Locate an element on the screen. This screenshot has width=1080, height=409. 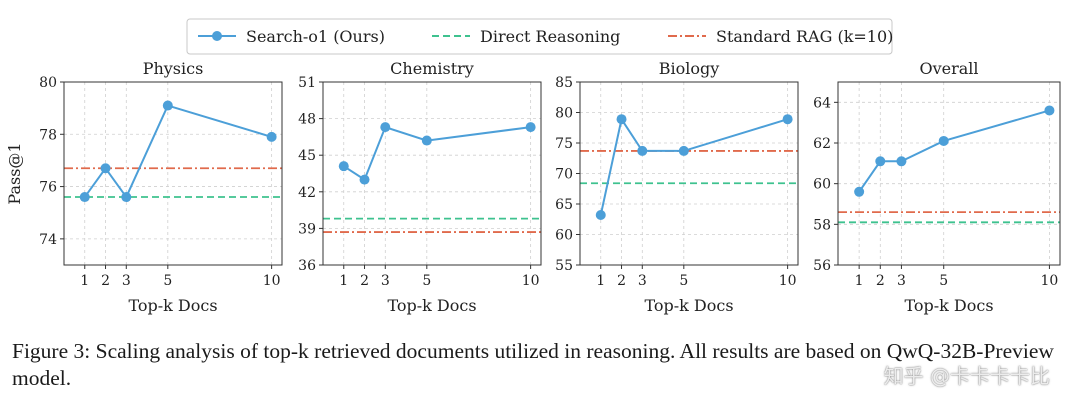
y-tick-label: 51 is located at coordinates (307, 83).